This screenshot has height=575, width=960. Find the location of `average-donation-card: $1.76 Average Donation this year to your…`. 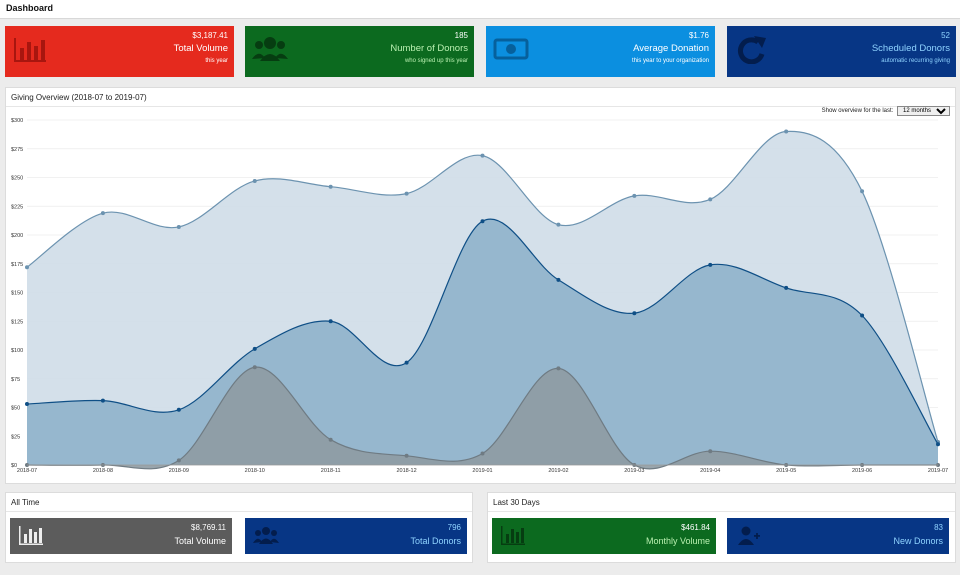

average-donation-card: $1.76 Average Donation this year to your… is located at coordinates (600, 51).